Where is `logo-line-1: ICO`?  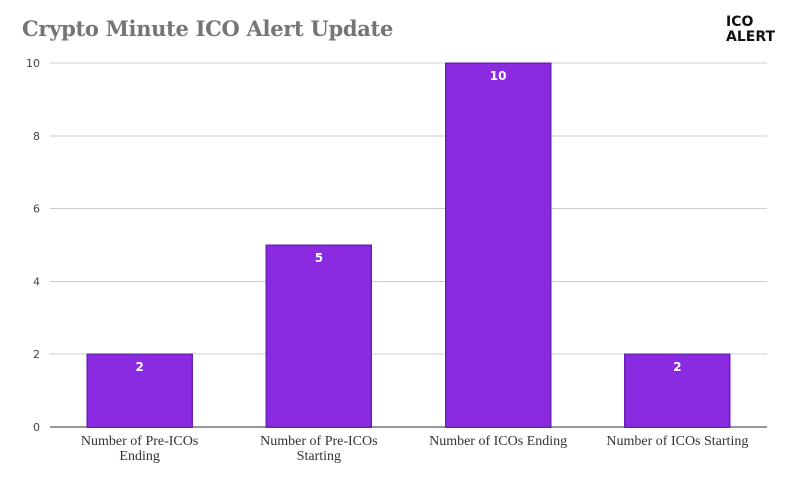 logo-line-1: ICO is located at coordinates (740, 22).